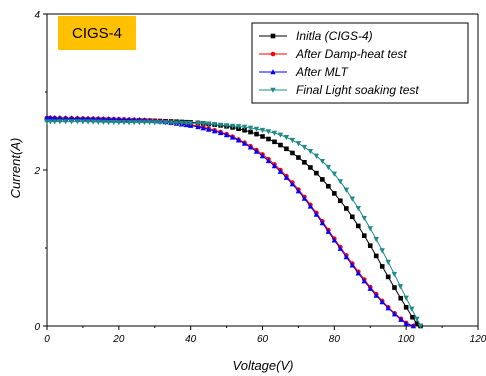 The width and height of the screenshot is (486, 376). I want to click on x-axis-label: Voltage(V), so click(263, 365).